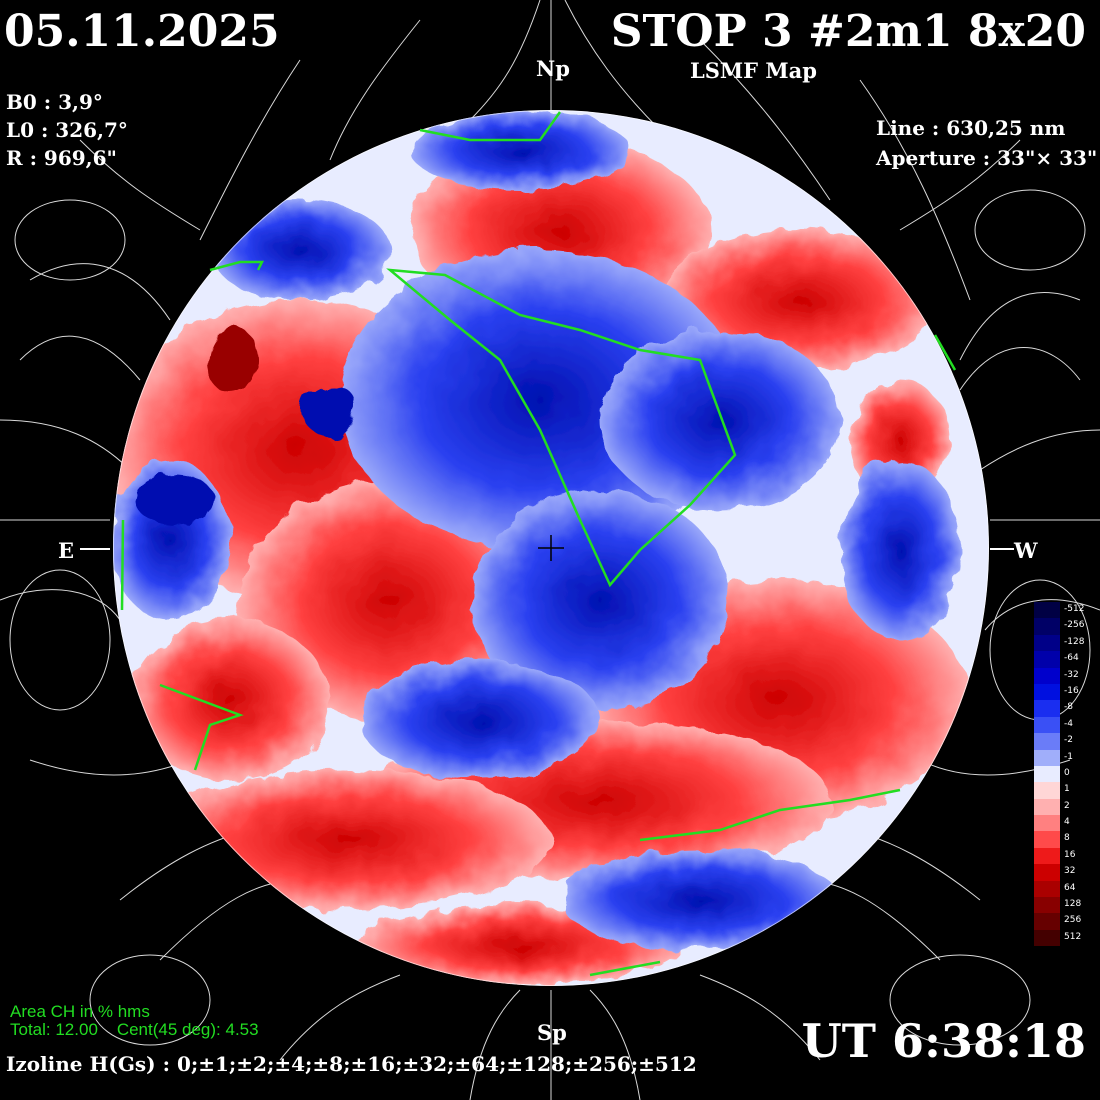 This screenshot has height=1100, width=1100. I want to click on colorbar-label: 1, so click(1067, 789).